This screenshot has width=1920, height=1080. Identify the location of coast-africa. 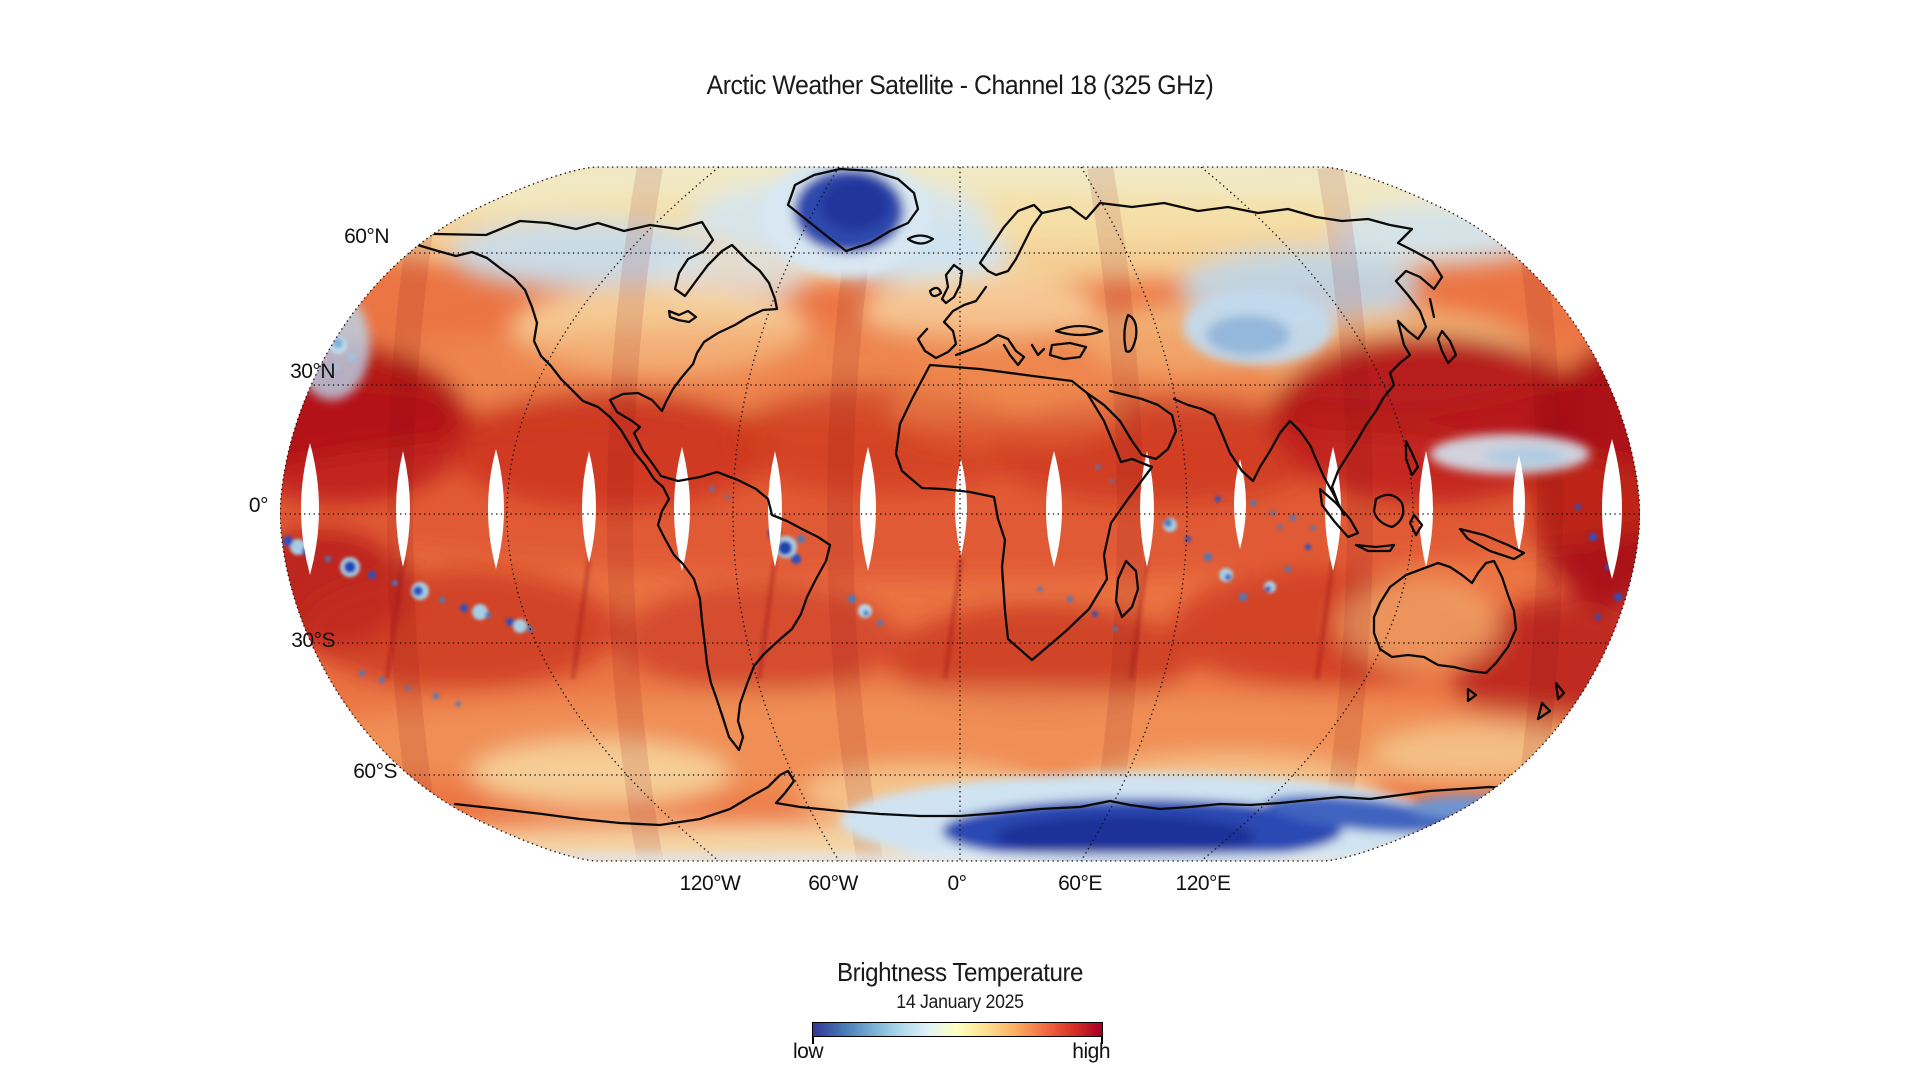
(1024, 512).